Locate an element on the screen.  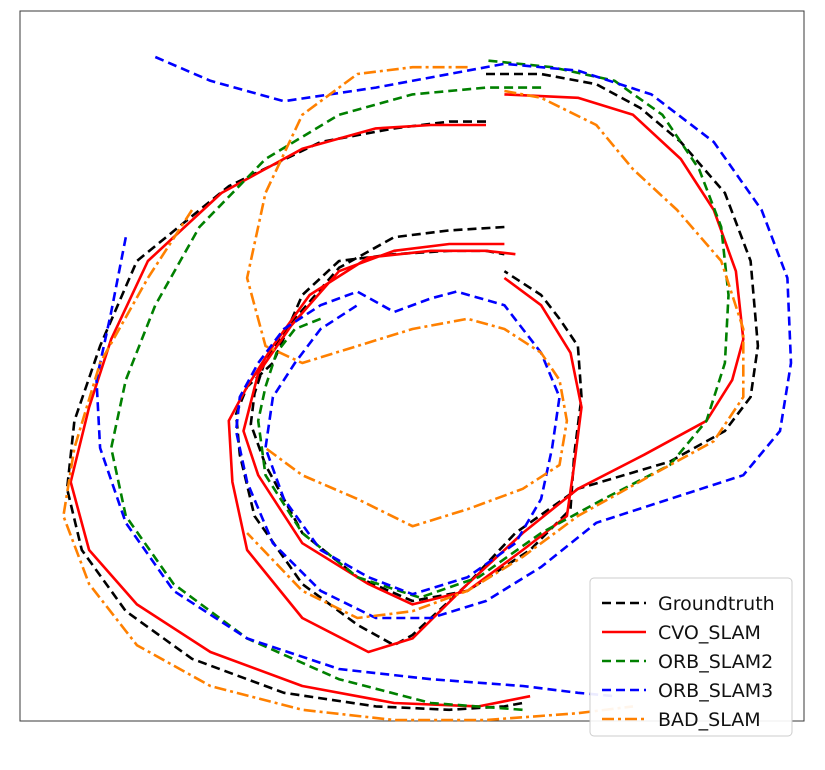
legend-label-cvo-slam: CVO_SLAM is located at coordinates (709, 633).